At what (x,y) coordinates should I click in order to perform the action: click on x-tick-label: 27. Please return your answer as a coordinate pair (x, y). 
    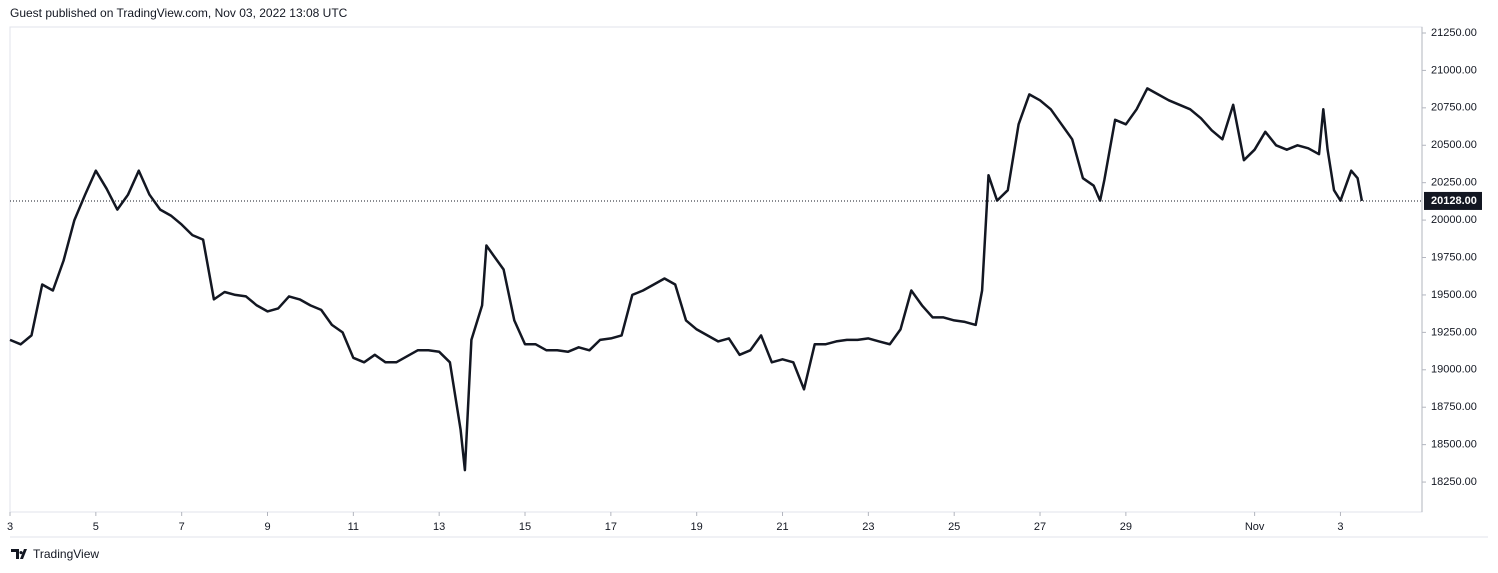
    Looking at the image, I should click on (1040, 527).